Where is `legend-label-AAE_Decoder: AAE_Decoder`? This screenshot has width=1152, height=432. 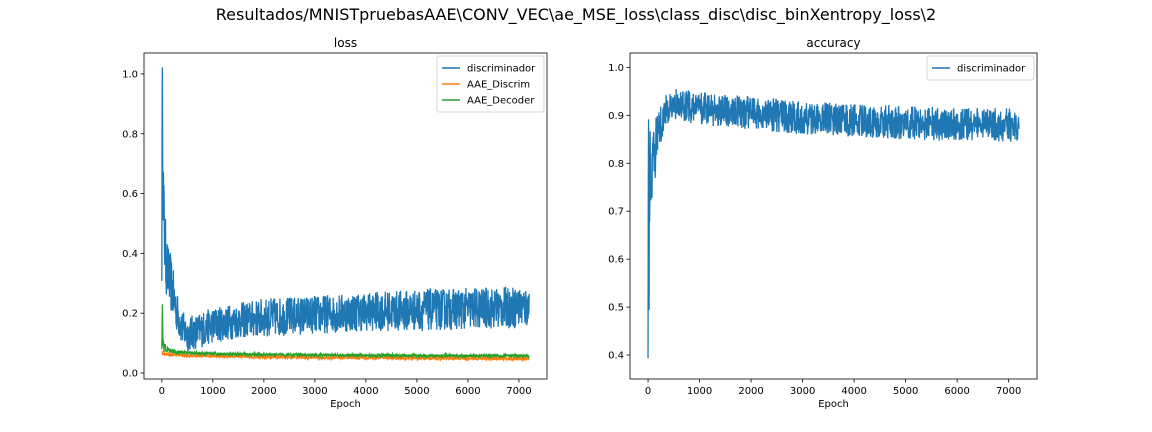 legend-label-AAE_Decoder: AAE_Decoder is located at coordinates (501, 101).